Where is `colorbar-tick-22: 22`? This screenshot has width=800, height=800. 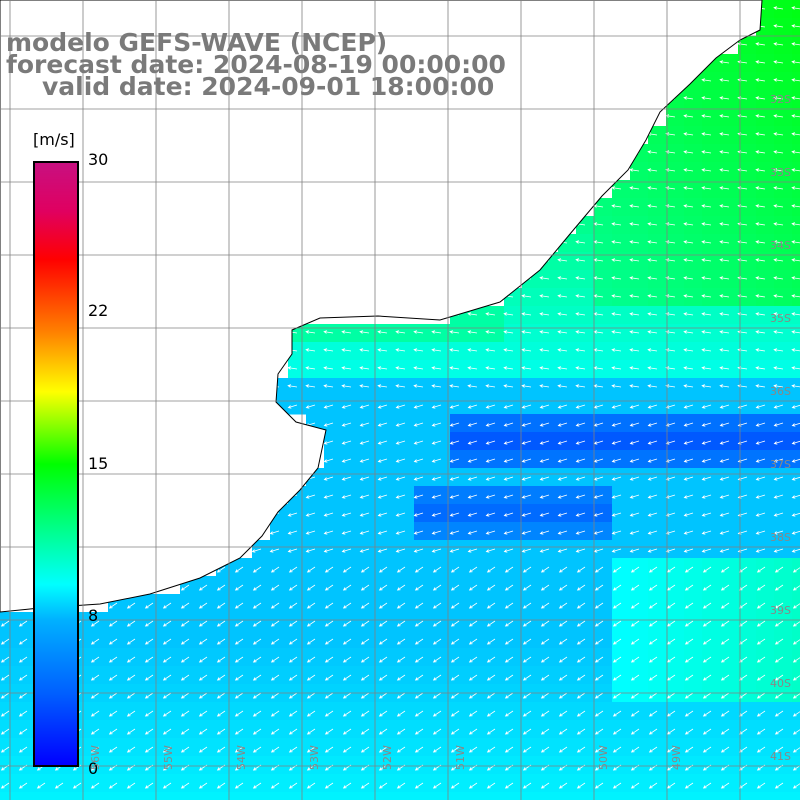
colorbar-tick-22: 22 is located at coordinates (98, 310).